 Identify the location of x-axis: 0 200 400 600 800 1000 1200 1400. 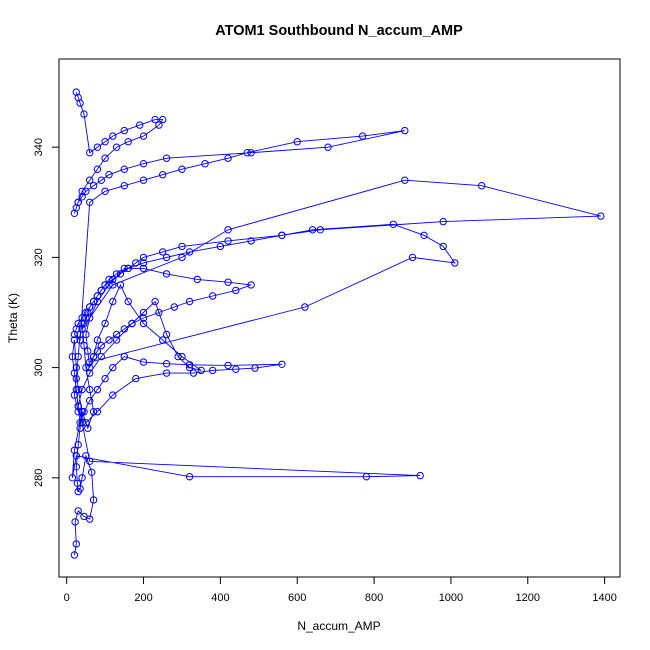
(340, 590).